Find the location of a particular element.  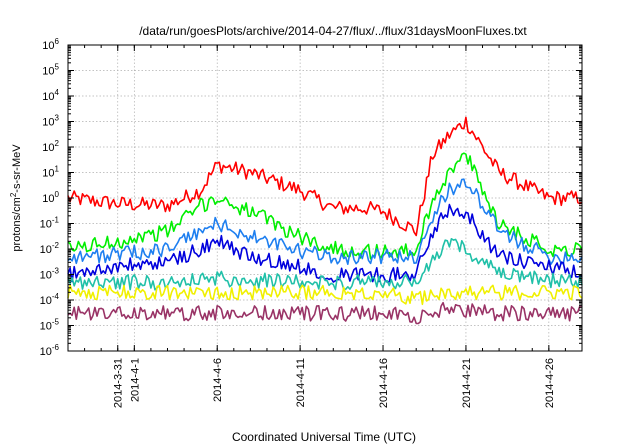

y-tick-exponent: 2 is located at coordinates (57, 143).